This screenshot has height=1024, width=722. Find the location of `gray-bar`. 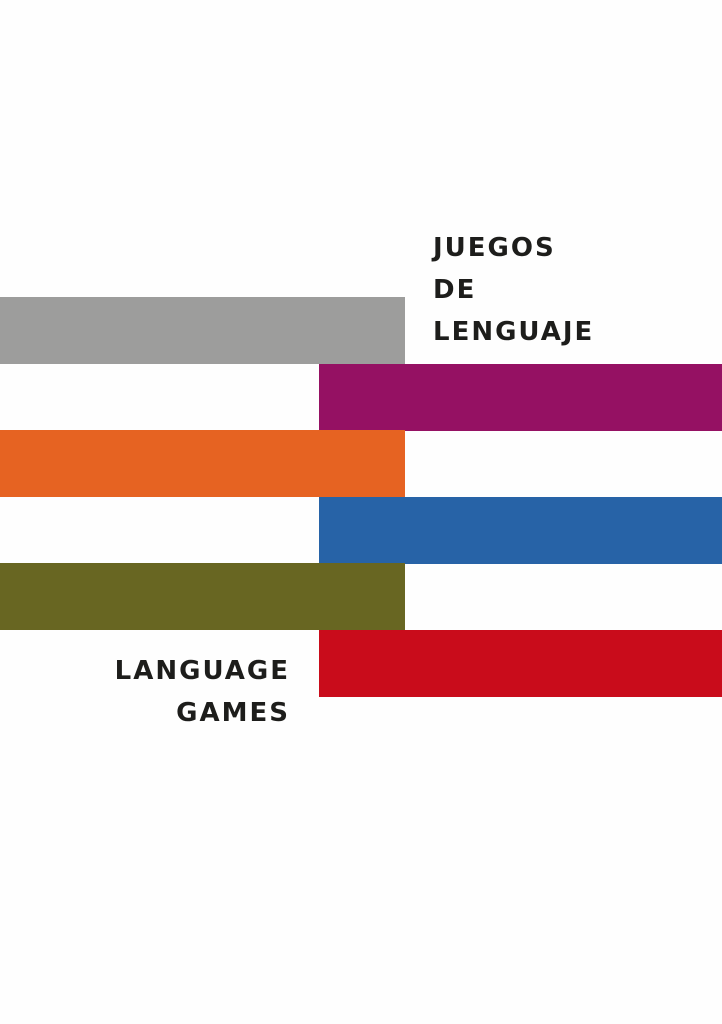

gray-bar is located at coordinates (202, 330).